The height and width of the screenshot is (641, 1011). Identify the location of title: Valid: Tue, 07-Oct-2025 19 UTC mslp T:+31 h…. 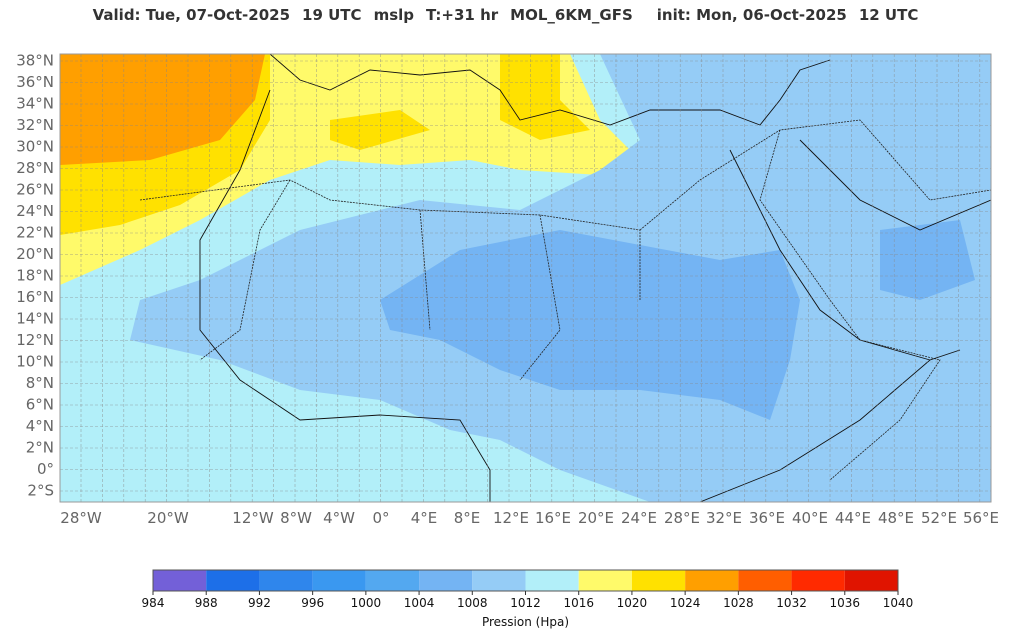
(505, 15).